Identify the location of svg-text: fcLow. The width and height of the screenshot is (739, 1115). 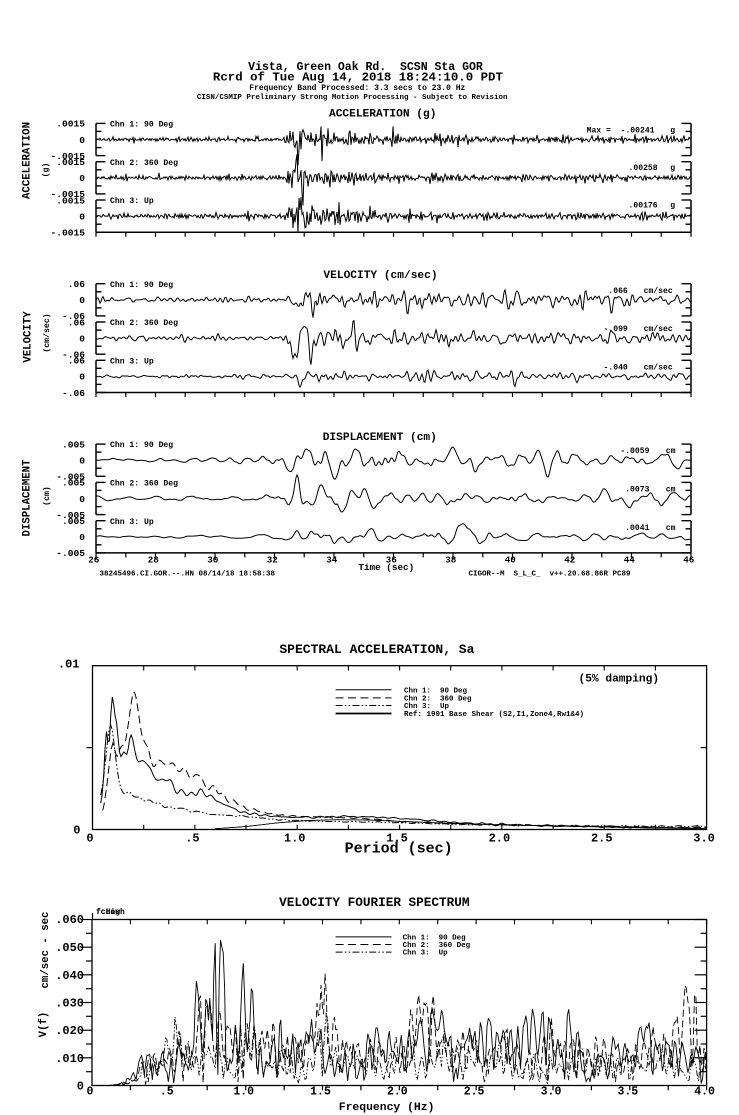
(108, 912).